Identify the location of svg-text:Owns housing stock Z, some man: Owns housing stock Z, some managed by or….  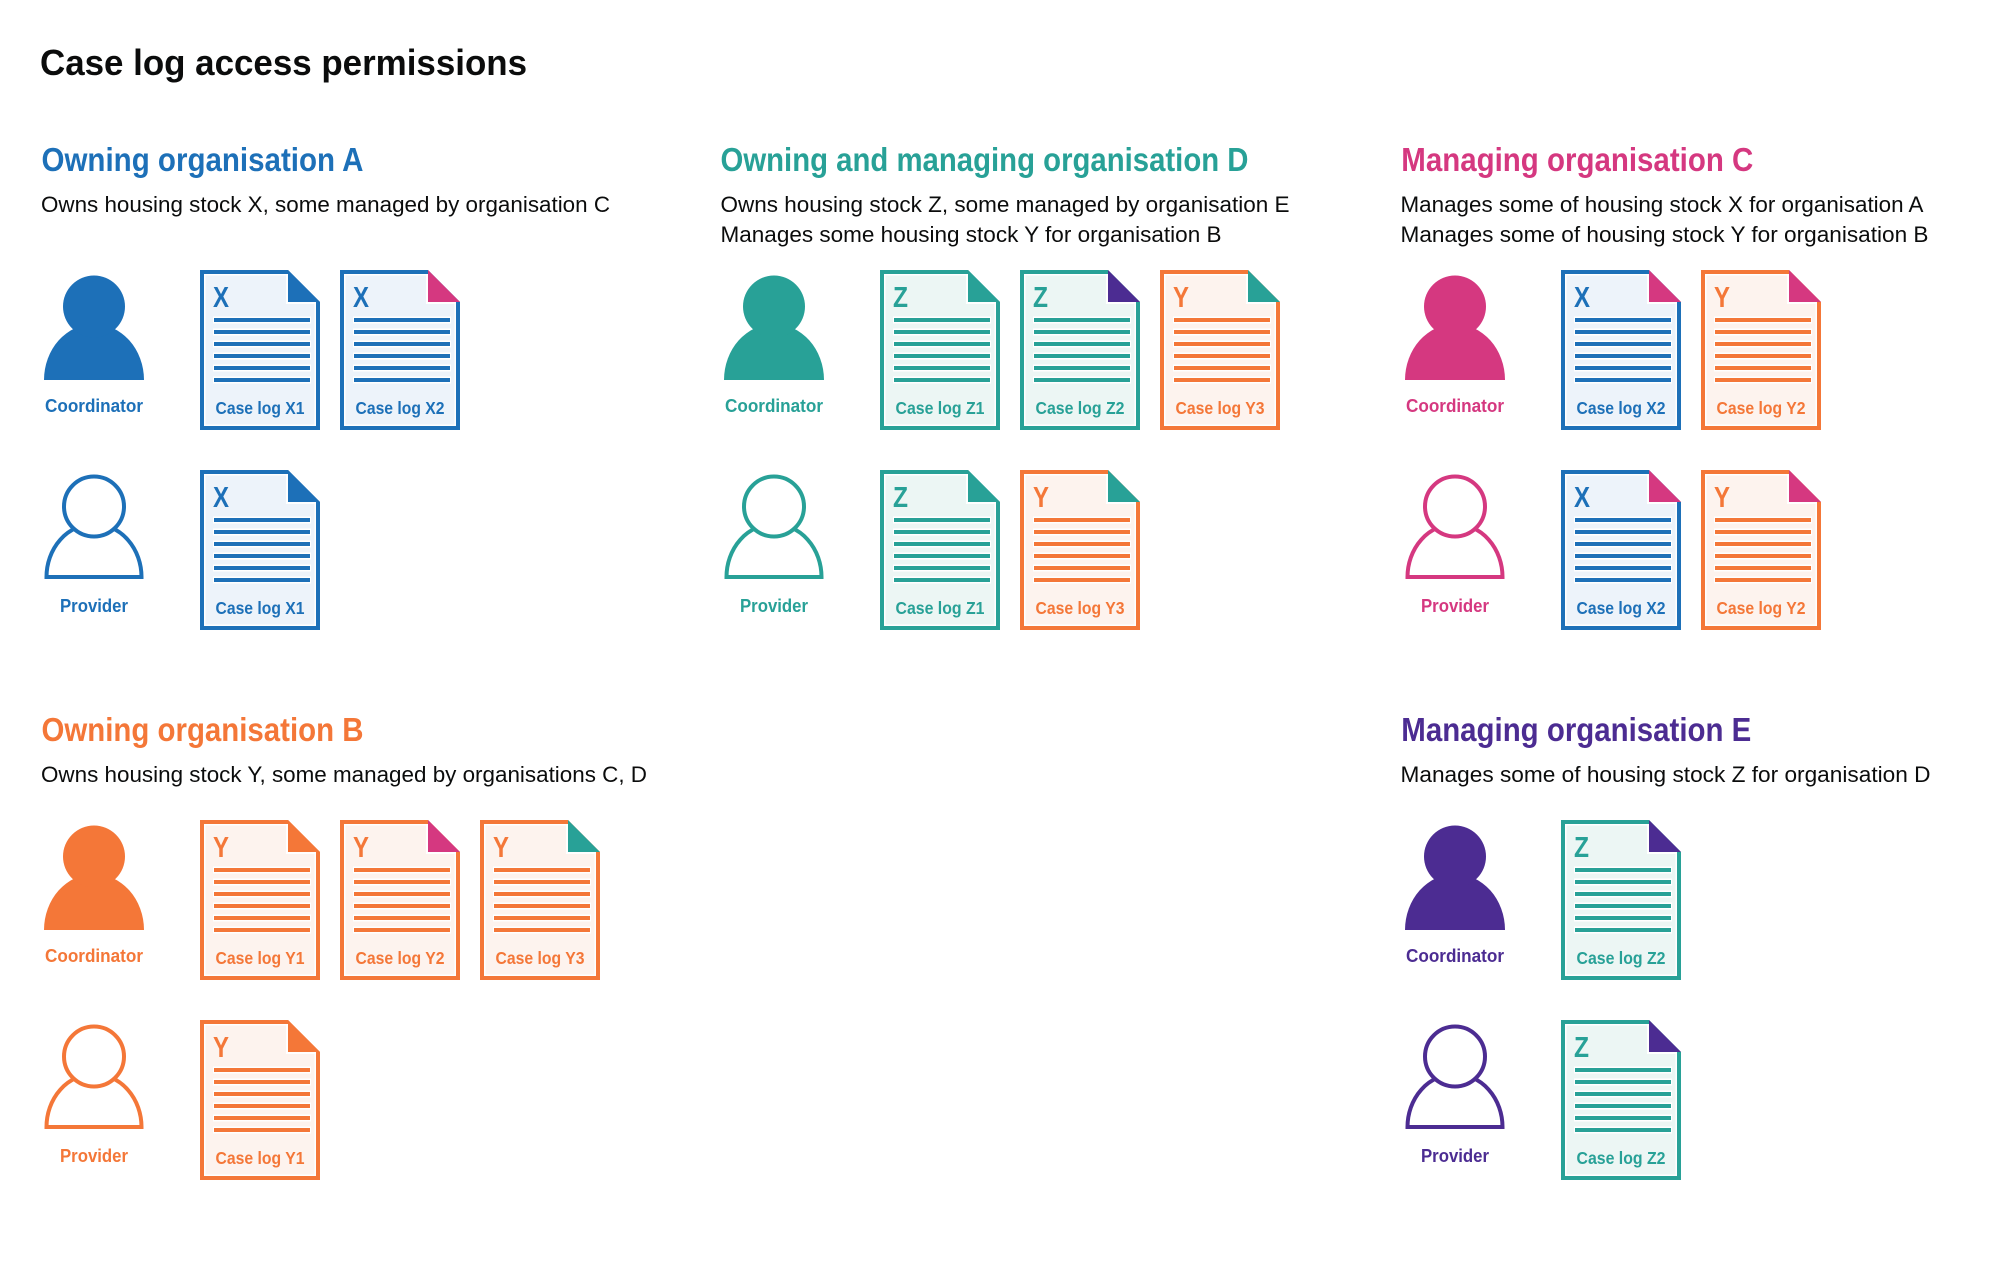
(1005, 204).